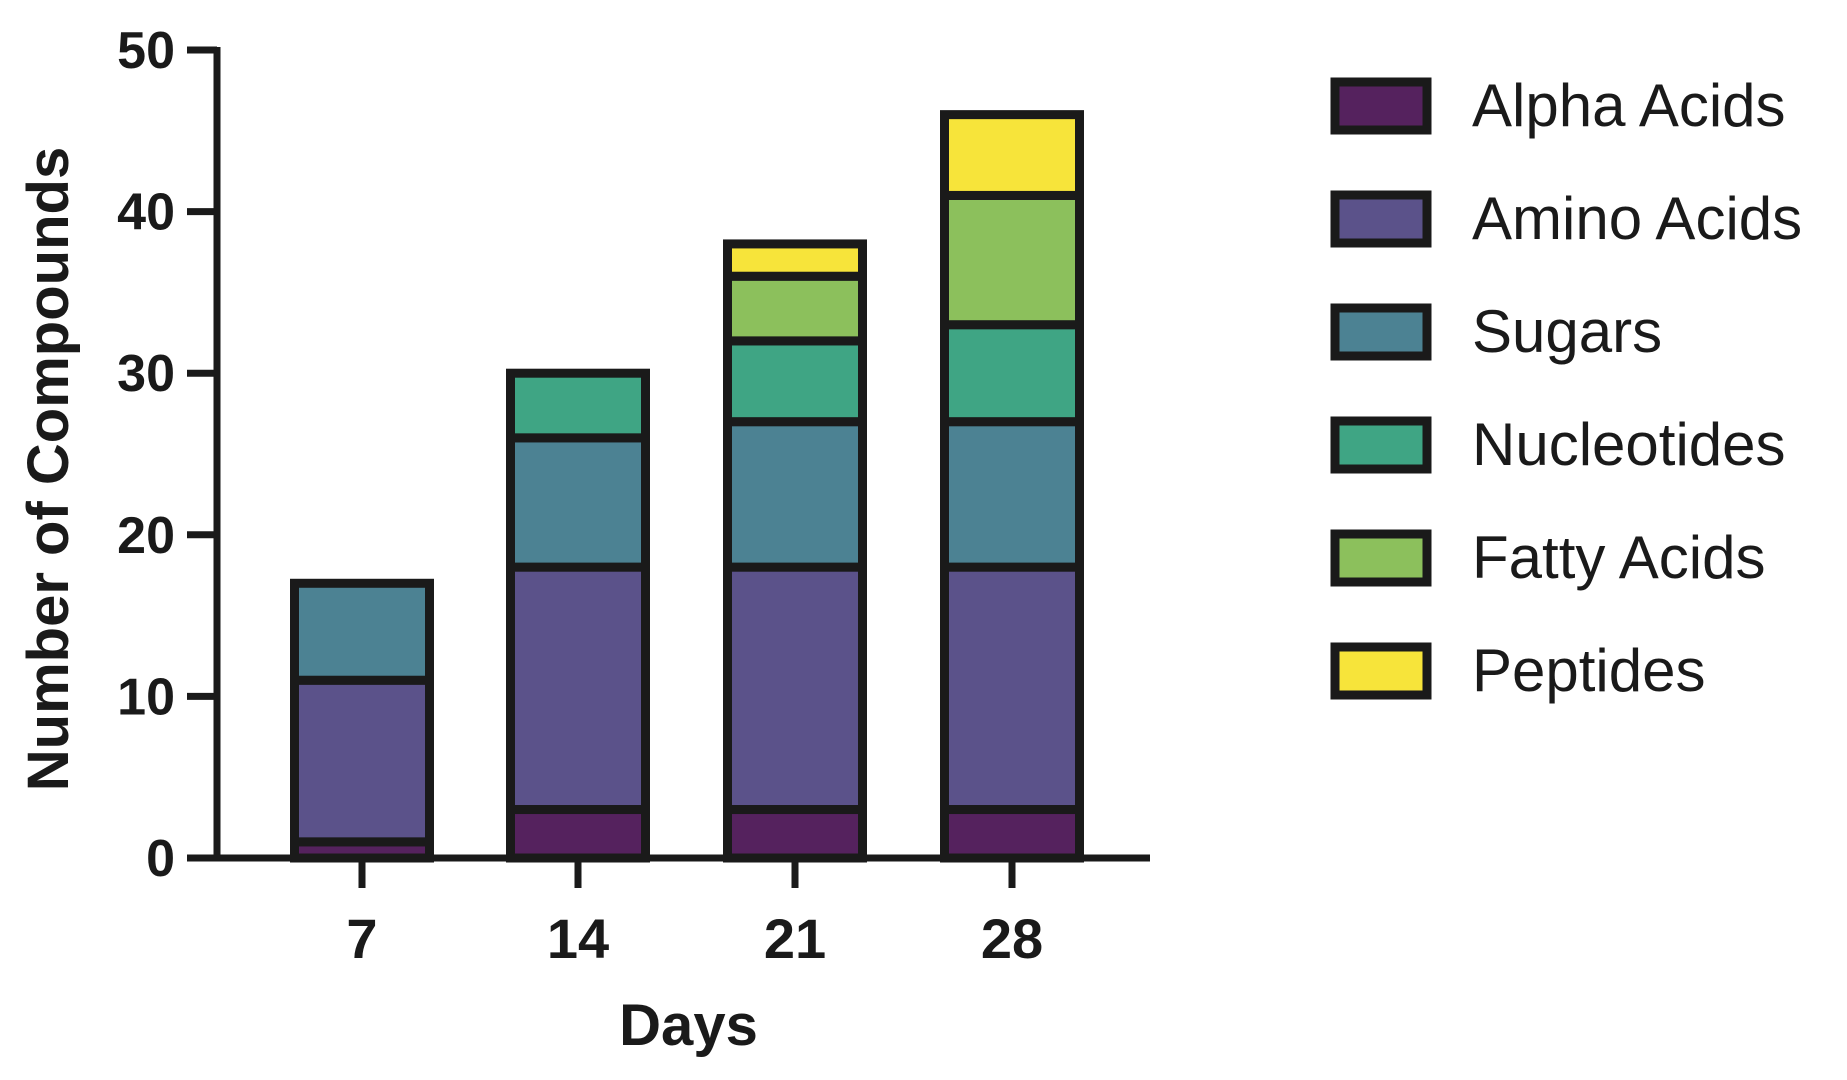 The height and width of the screenshot is (1080, 1847). What do you see at coordinates (160, 859) in the screenshot?
I see `y-tick-label-0: 0` at bounding box center [160, 859].